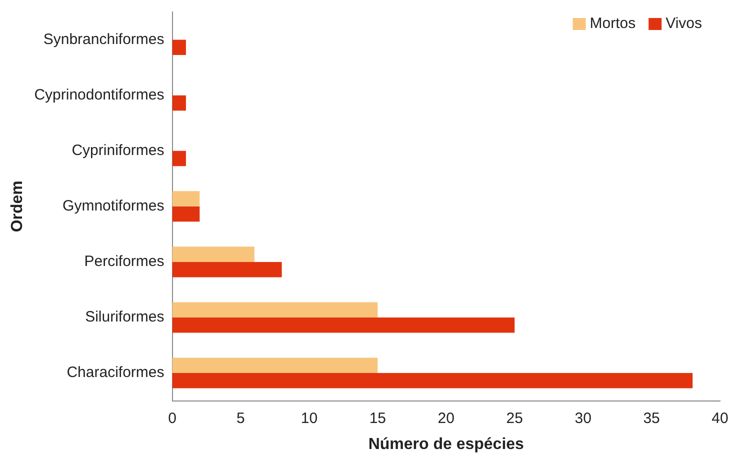  What do you see at coordinates (613, 23) in the screenshot?
I see `legend-label: Mortos` at bounding box center [613, 23].